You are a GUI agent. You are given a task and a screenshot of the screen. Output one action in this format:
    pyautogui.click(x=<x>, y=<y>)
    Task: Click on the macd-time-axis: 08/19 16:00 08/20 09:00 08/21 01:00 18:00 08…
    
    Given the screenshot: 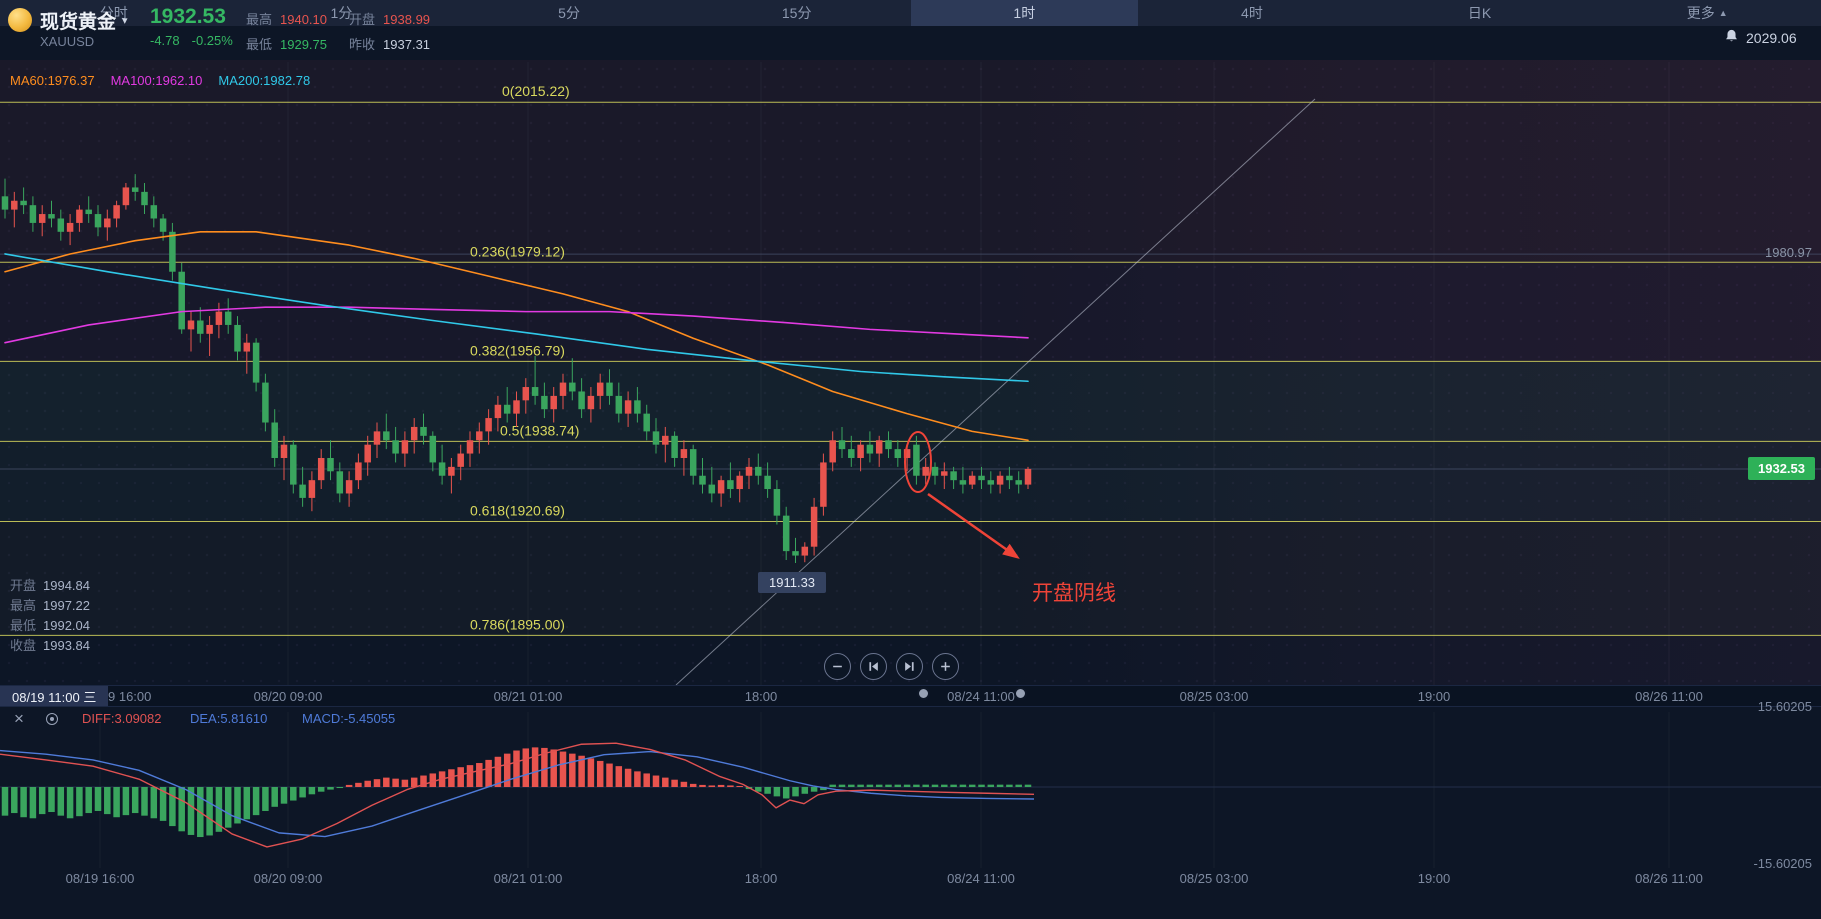 What is the action you would take?
    pyautogui.click(x=910, y=878)
    